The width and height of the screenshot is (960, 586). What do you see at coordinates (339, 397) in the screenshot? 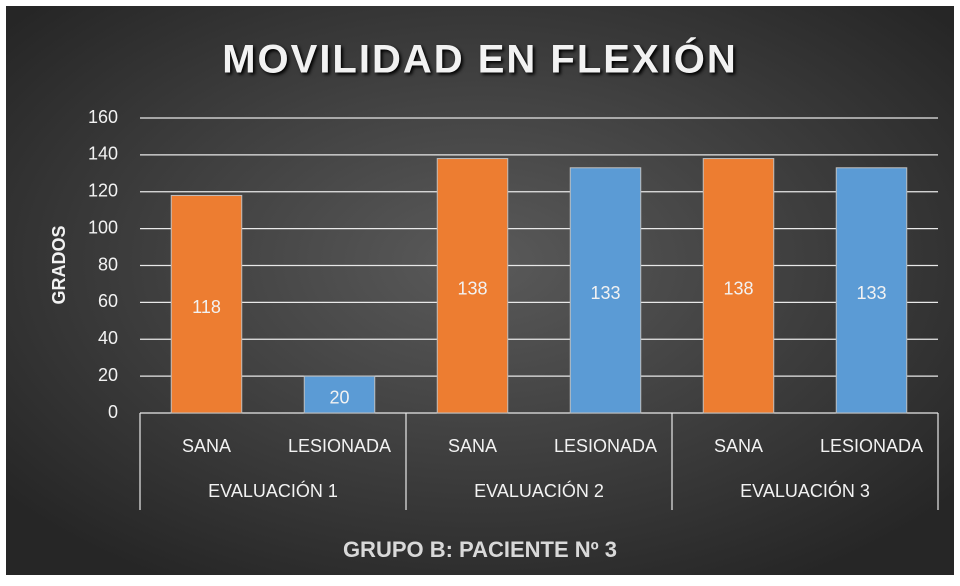
I see `data-label: 20` at bounding box center [339, 397].